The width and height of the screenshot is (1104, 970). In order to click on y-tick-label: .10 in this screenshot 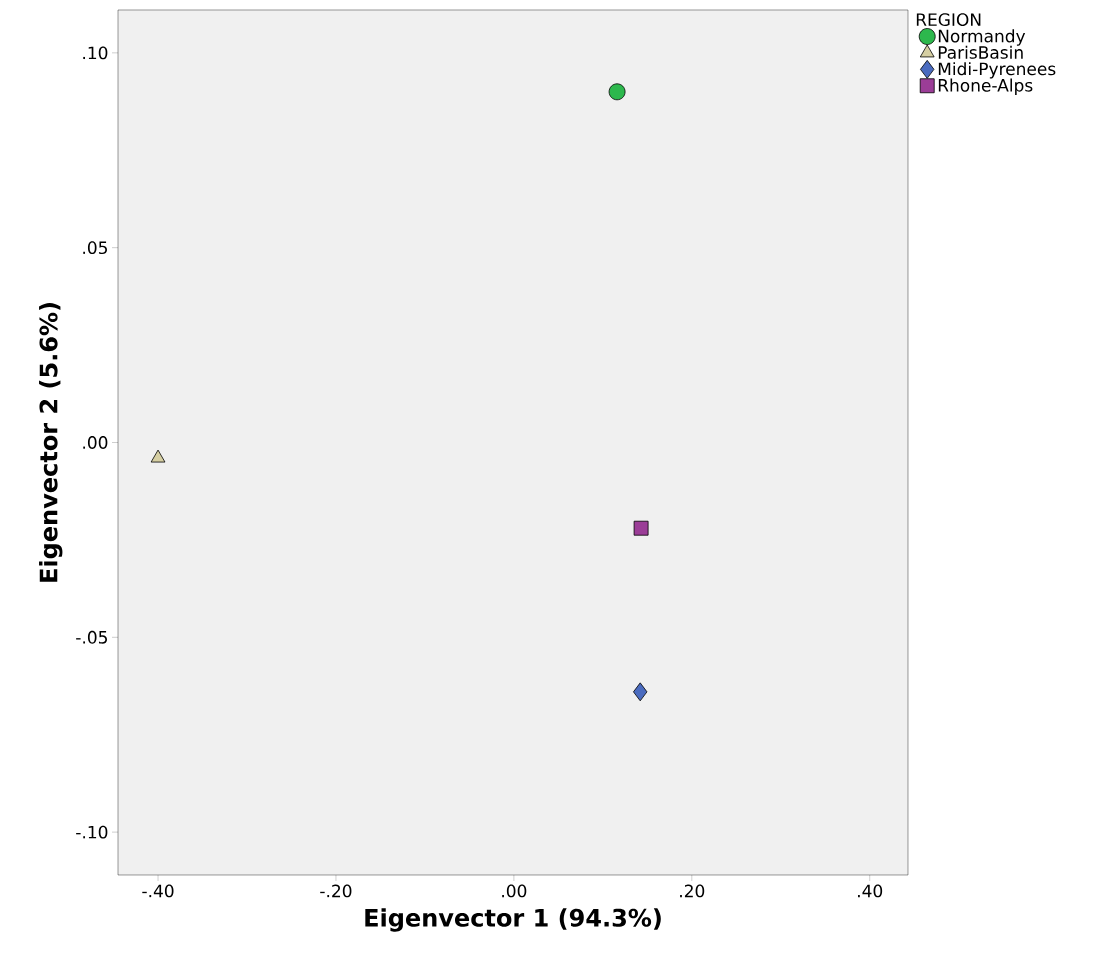, I will do `click(95, 53)`.